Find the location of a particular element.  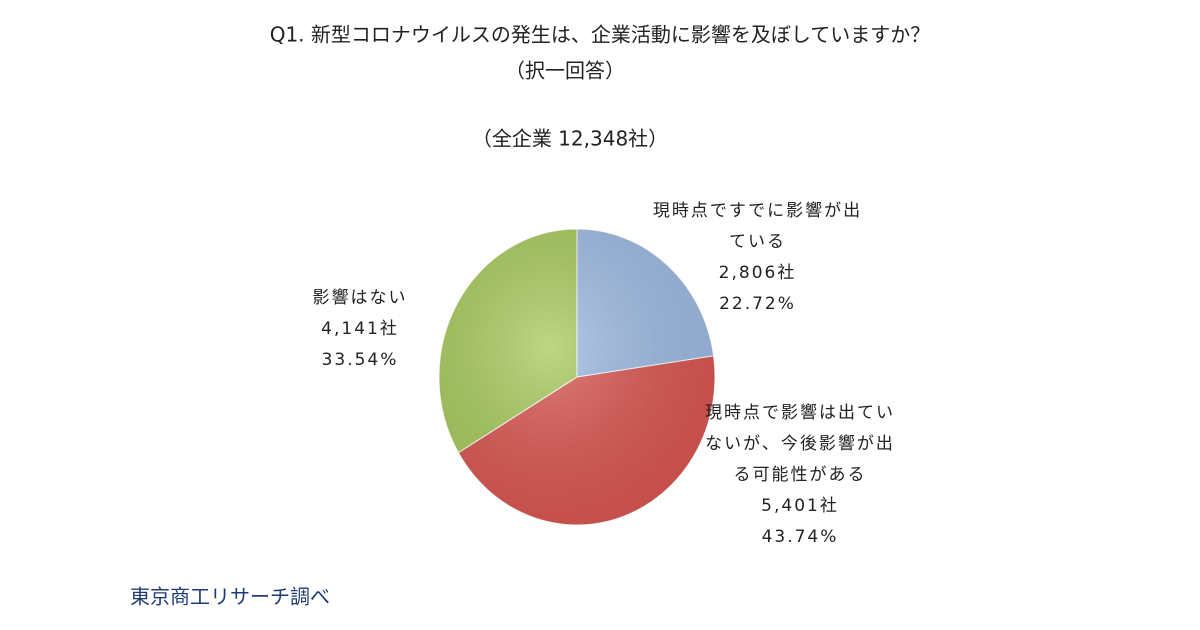

count-label: 4,141社 is located at coordinates (360, 329).